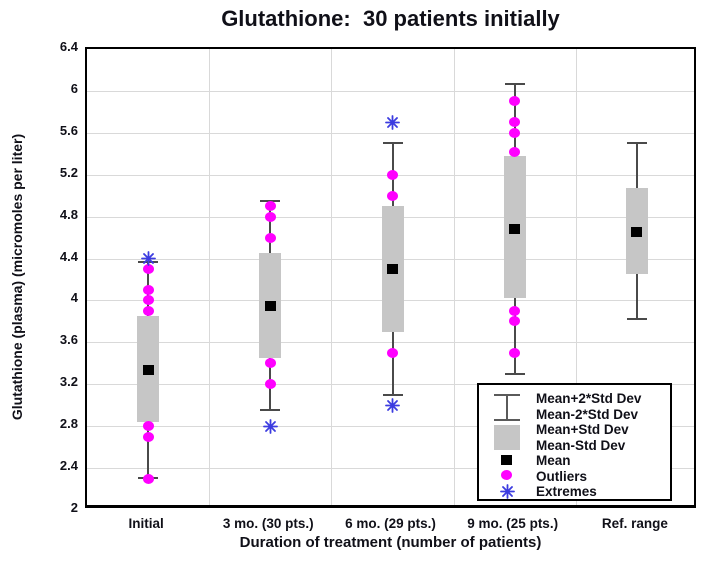 The width and height of the screenshot is (710, 571). What do you see at coordinates (587, 414) in the screenshot?
I see `legend-label: Mean-2*Std Dev` at bounding box center [587, 414].